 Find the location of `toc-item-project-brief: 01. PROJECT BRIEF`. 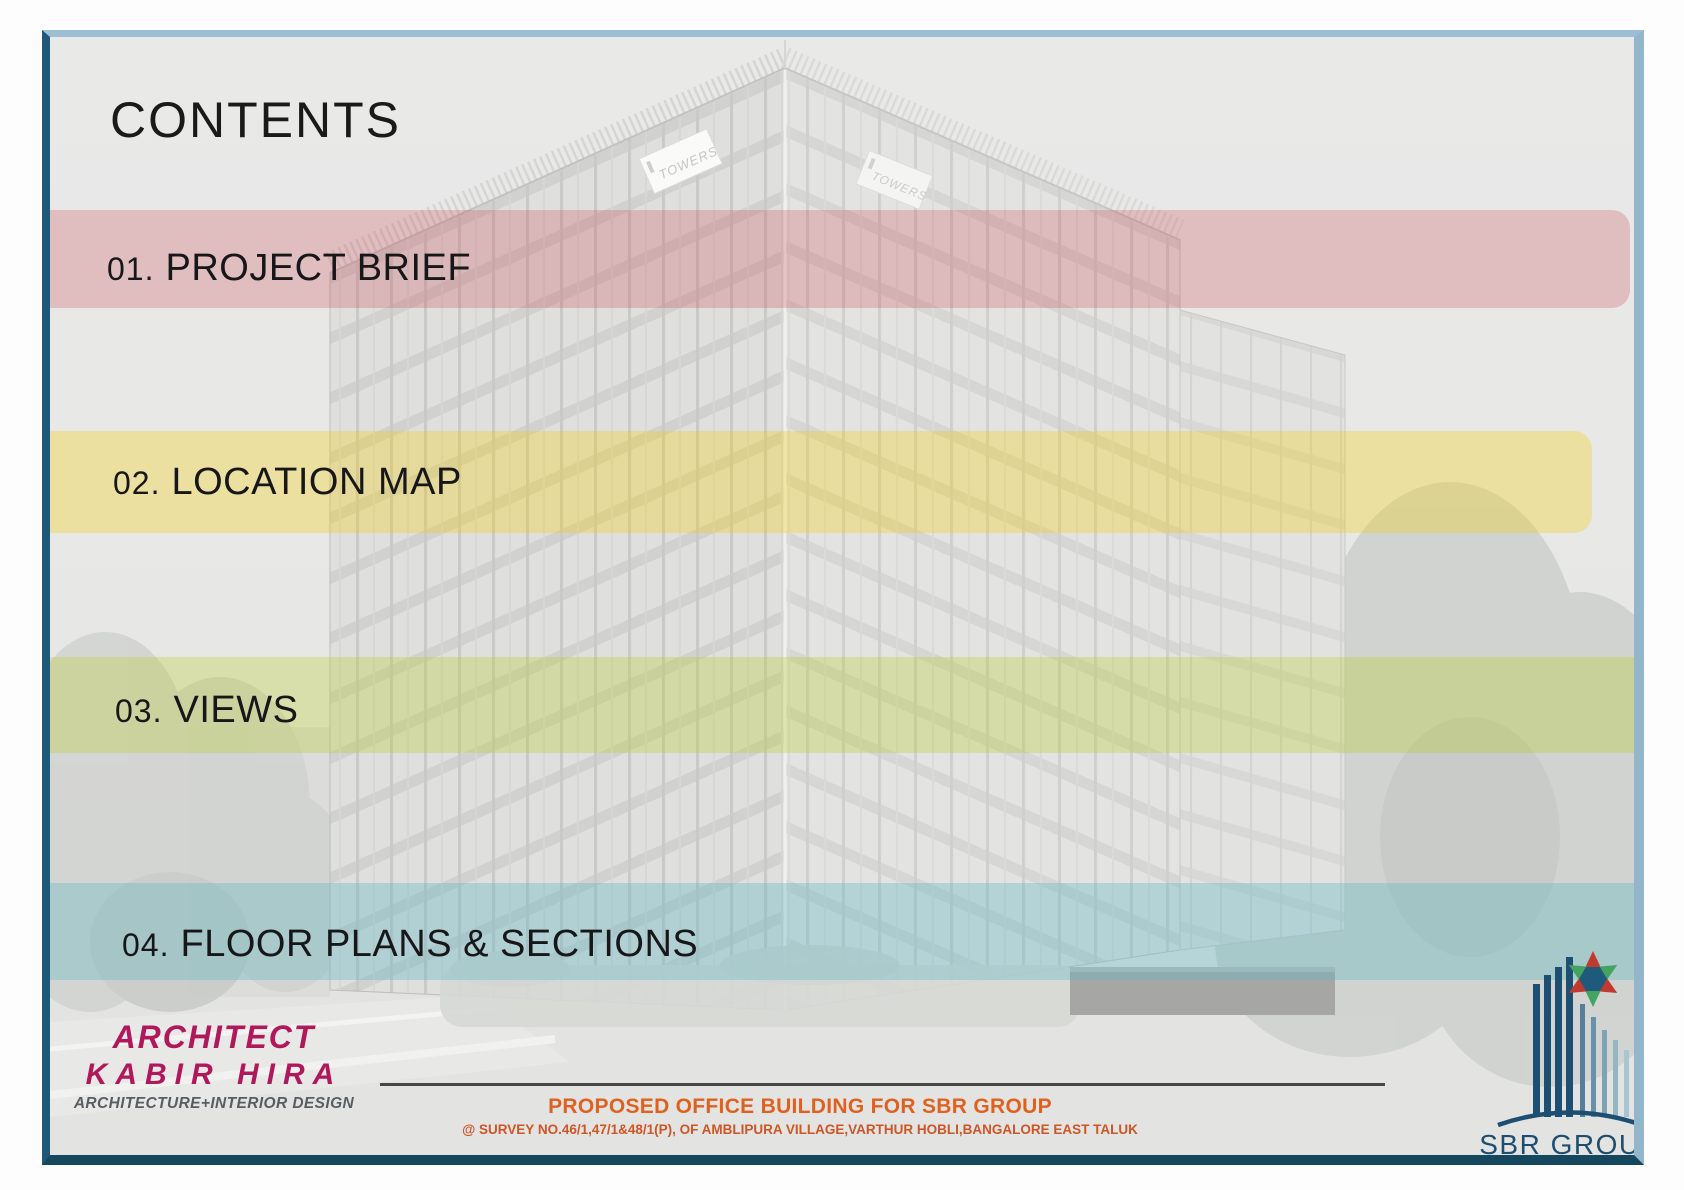

toc-item-project-brief: 01. PROJECT BRIEF is located at coordinates (840, 259).